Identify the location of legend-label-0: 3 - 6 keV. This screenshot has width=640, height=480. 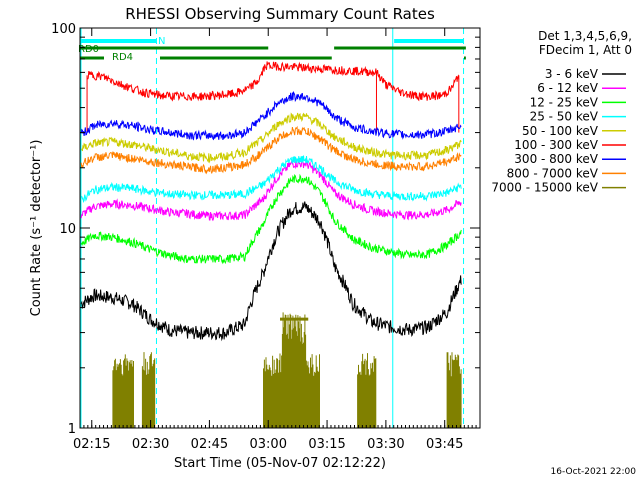
(572, 74).